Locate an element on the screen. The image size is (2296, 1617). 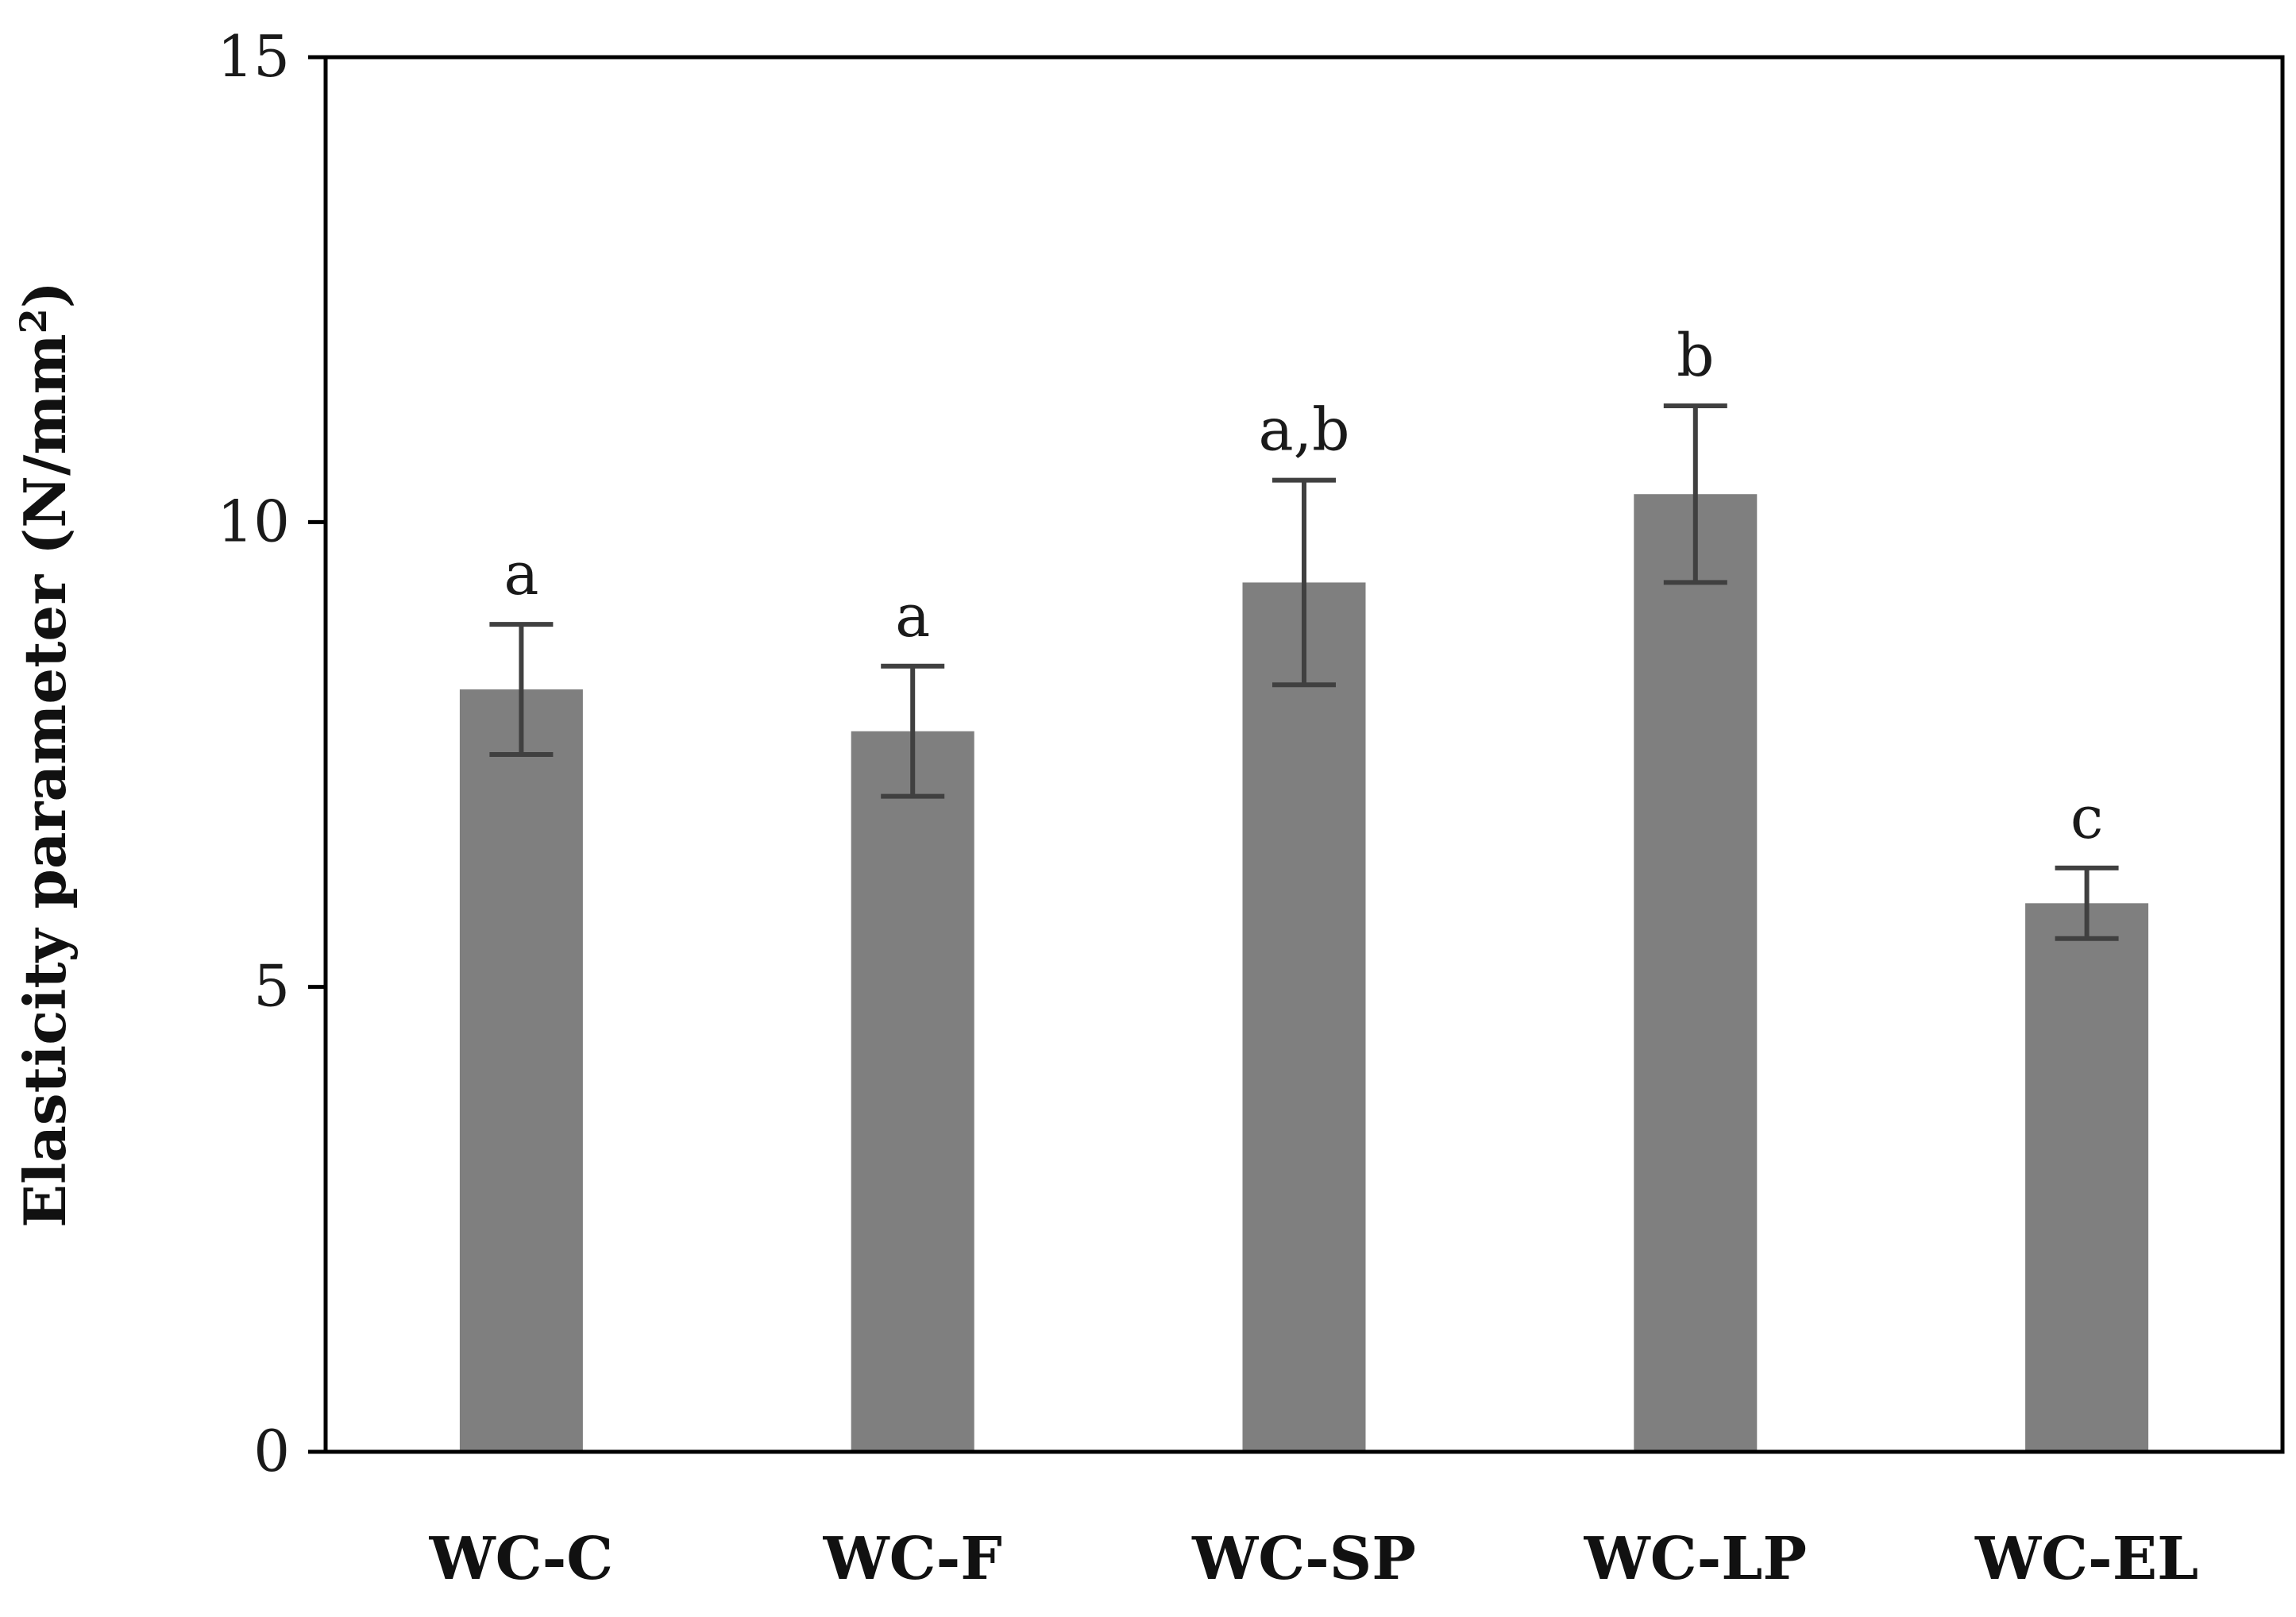
x-axis-labels: WC-C WC-F WC-SP WC-LP WC-EL is located at coordinates (1314, 1559).